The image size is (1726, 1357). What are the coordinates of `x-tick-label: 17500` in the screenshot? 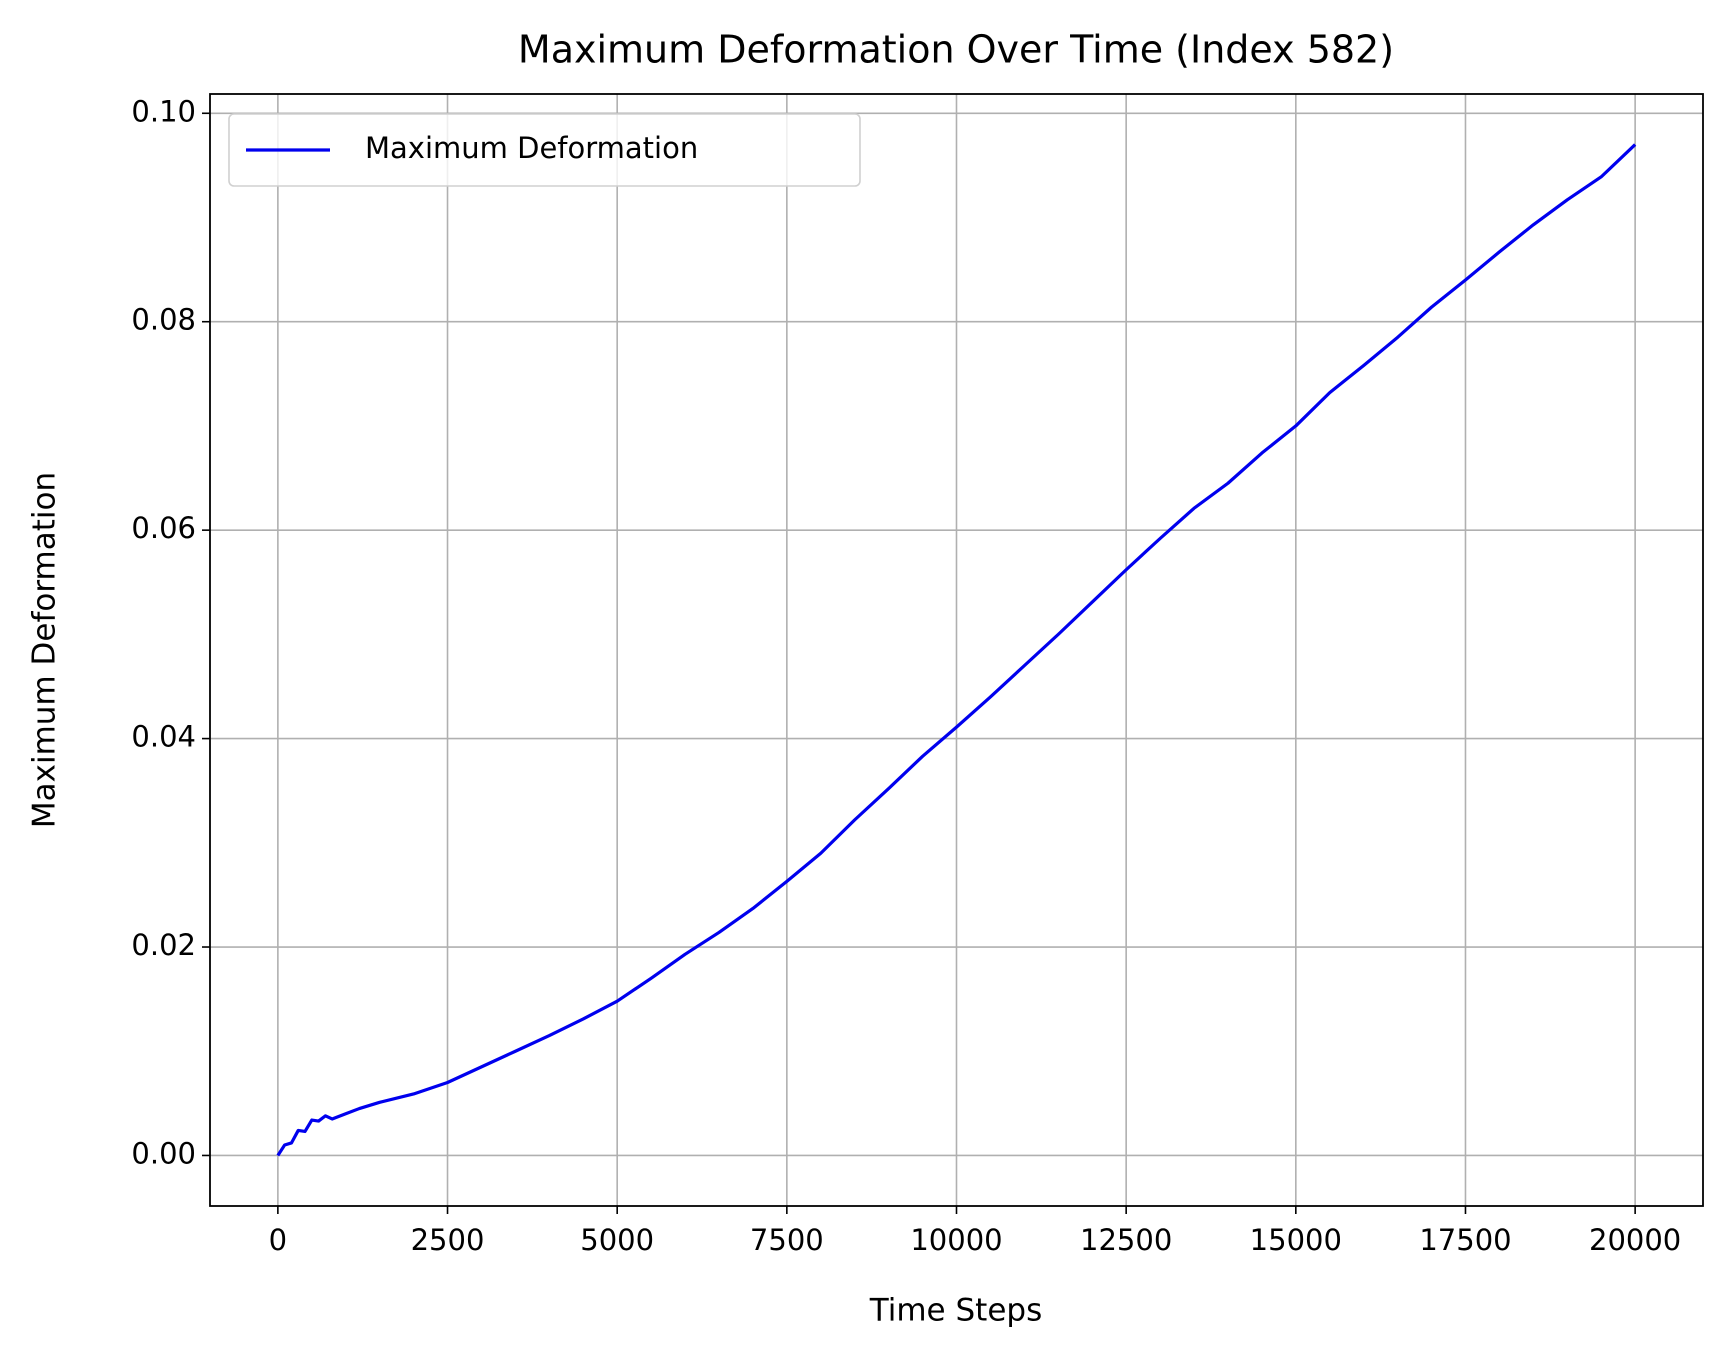 It's located at (1465, 1240).